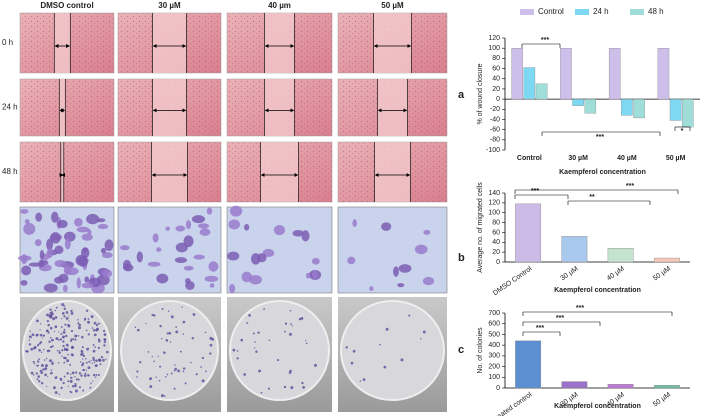  Describe the element at coordinates (637, 12) in the screenshot. I see `legend-swatch` at that location.